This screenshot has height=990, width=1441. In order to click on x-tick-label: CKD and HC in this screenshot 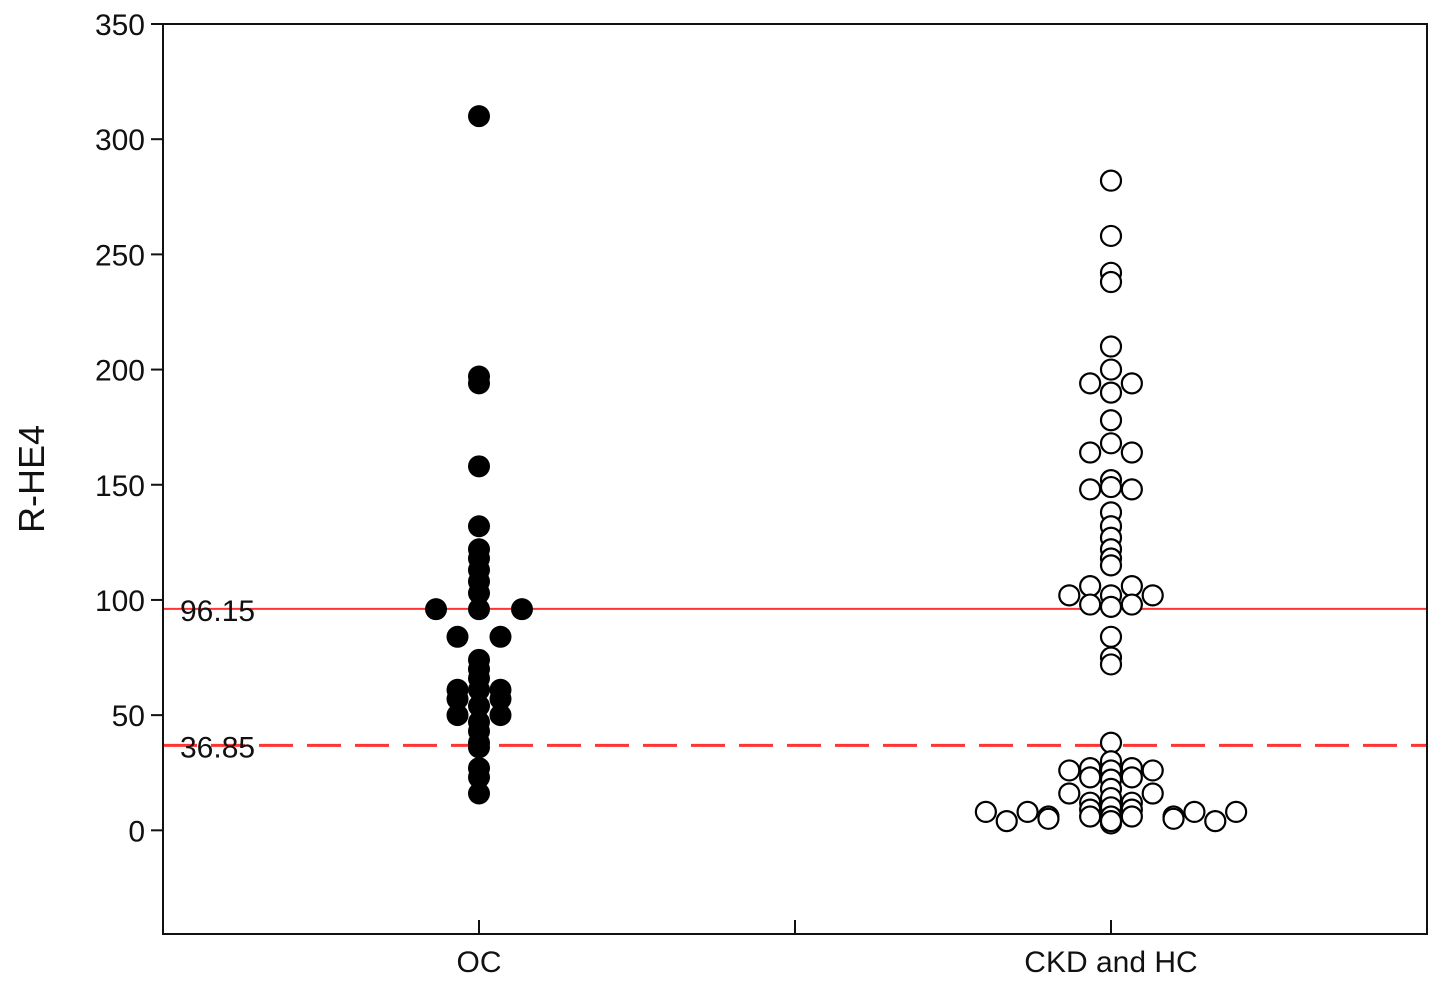, I will do `click(1110, 962)`.